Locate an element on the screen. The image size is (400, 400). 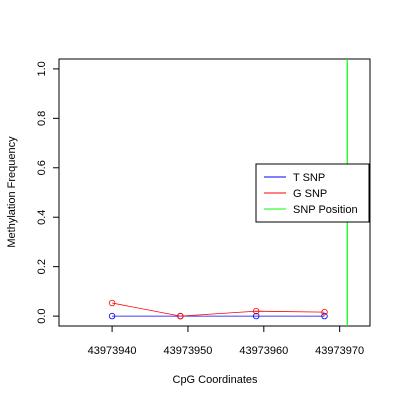
y-tick-label: 0.8 is located at coordinates (42, 118).